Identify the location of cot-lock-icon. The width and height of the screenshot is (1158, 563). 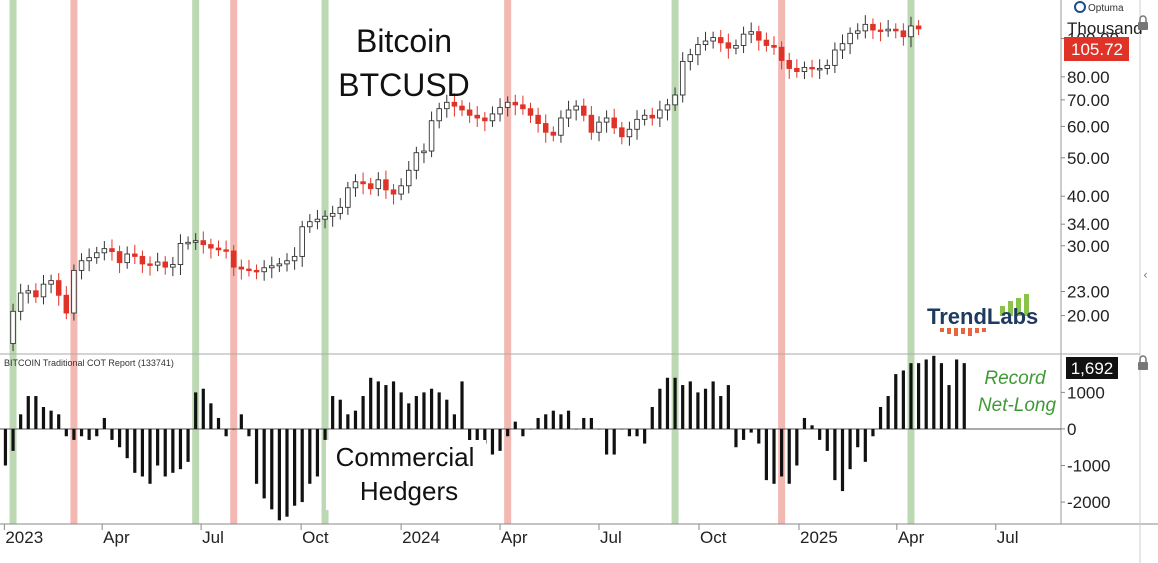
(1143, 362).